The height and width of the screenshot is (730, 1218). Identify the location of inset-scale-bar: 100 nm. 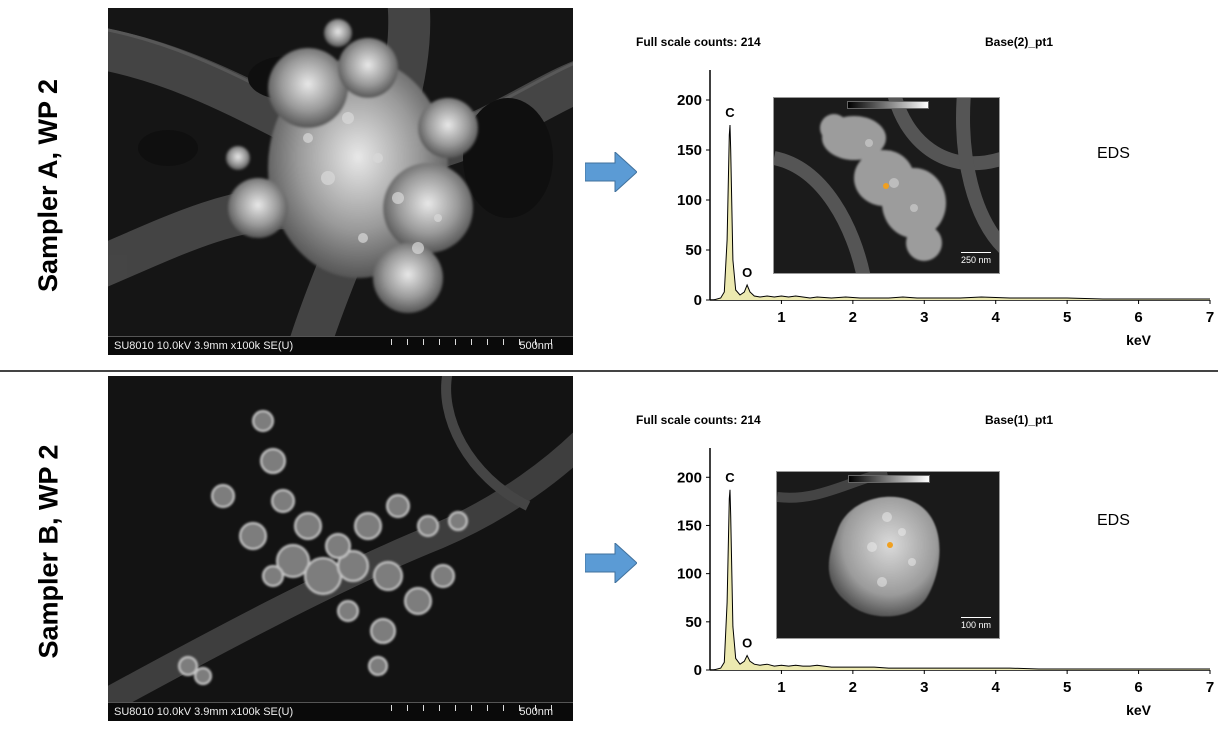
(975, 623).